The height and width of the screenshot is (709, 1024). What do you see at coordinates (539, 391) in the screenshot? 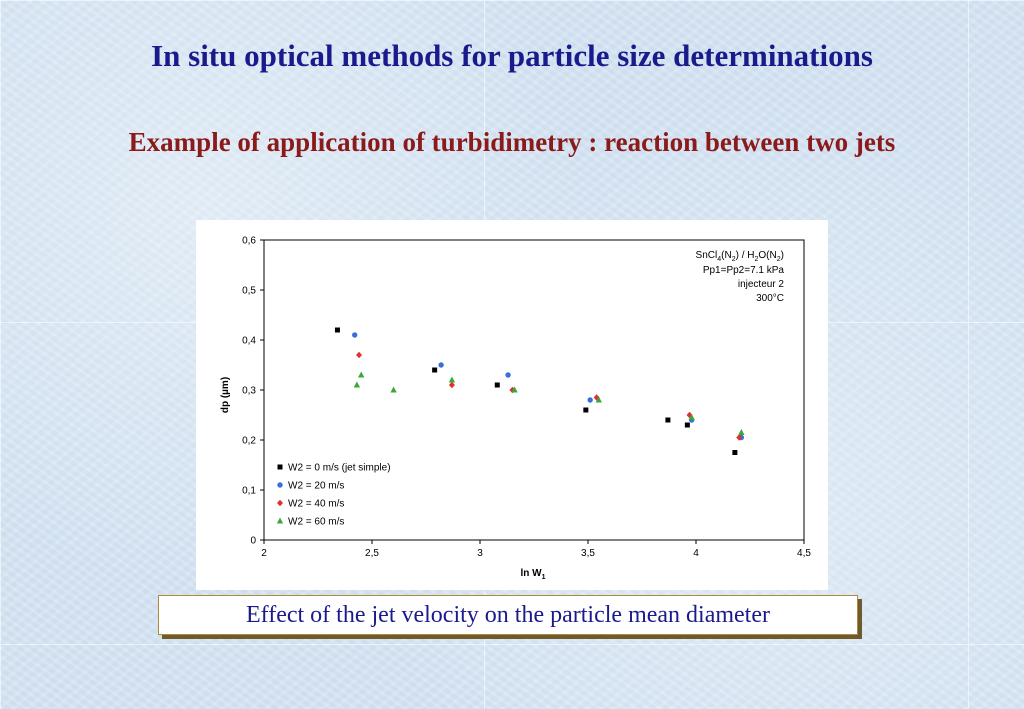
I see `data-points` at bounding box center [539, 391].